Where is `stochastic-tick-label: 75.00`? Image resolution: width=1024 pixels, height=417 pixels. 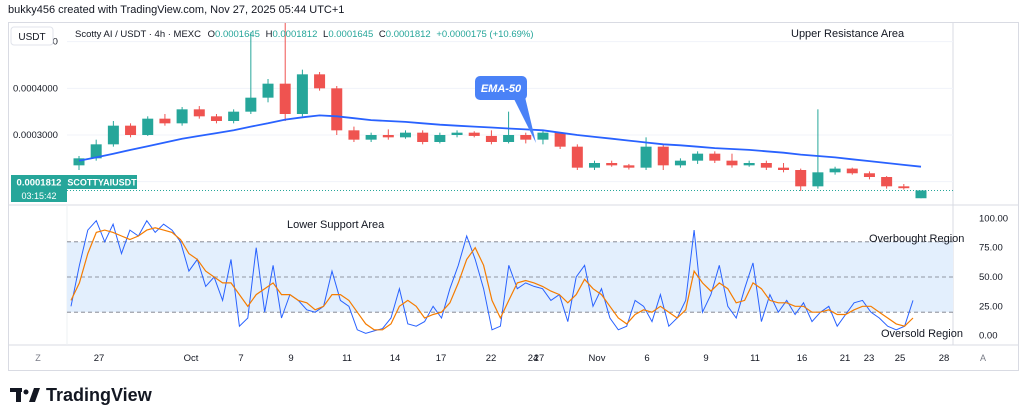 stochastic-tick-label: 75.00 is located at coordinates (991, 248).